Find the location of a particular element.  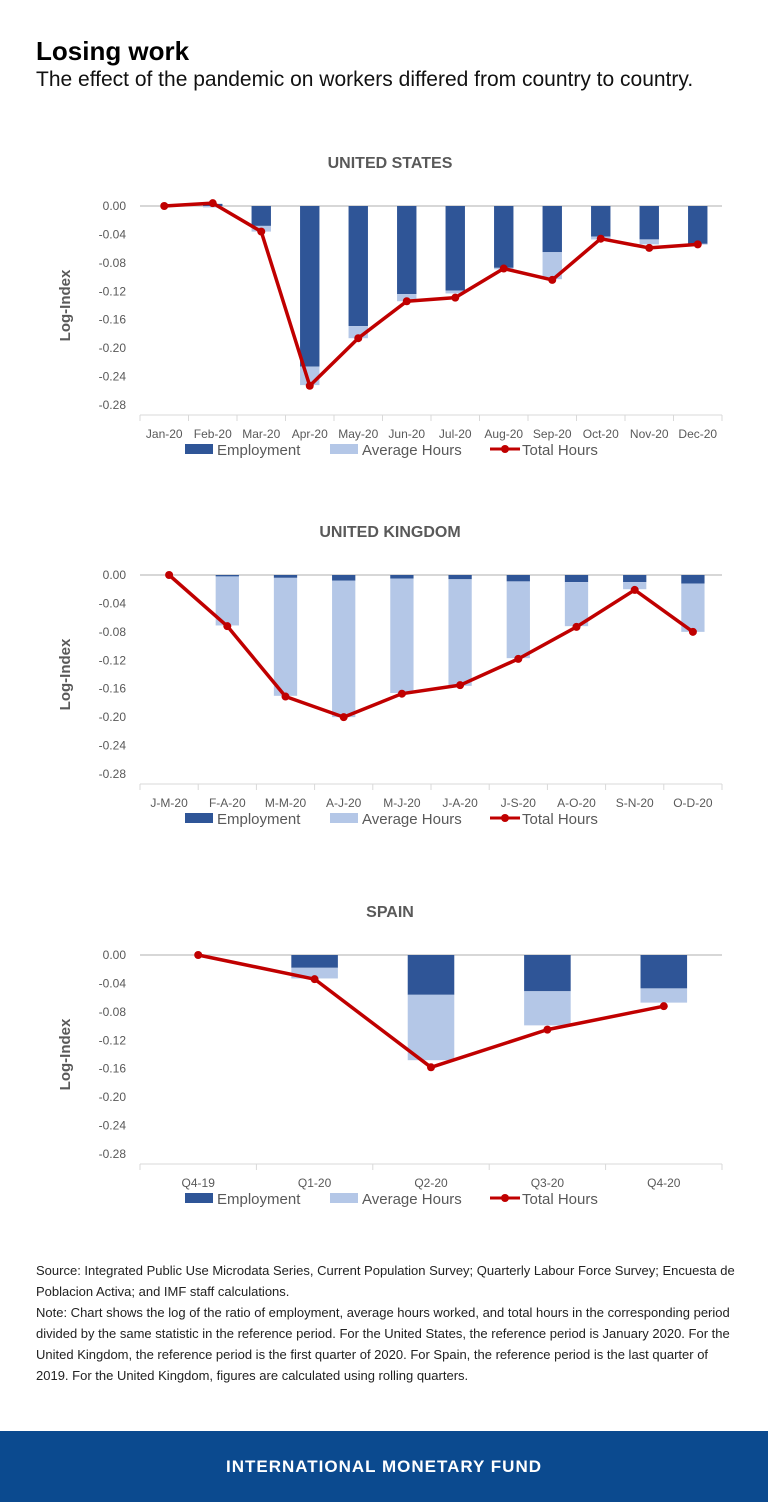

x-tick-label: Jan-20 is located at coordinates (164, 434).